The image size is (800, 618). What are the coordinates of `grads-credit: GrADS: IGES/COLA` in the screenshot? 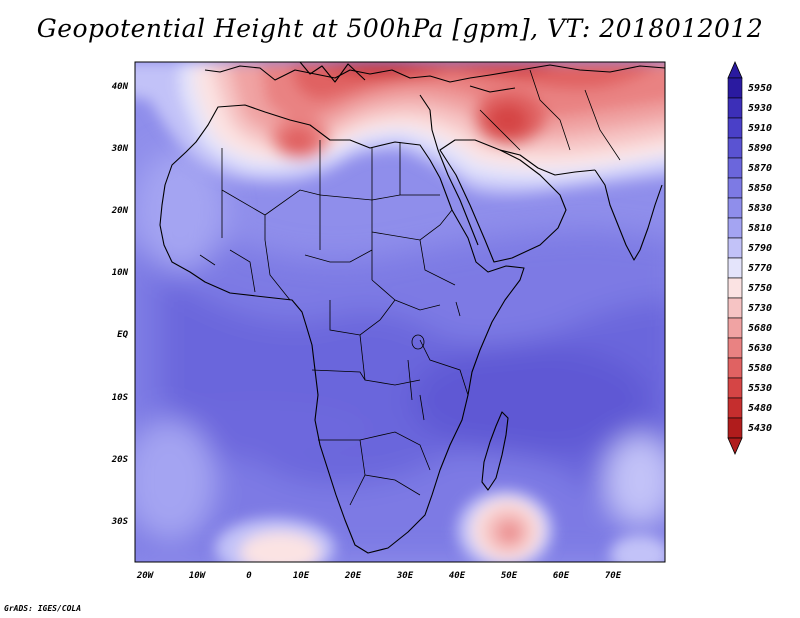 It's located at (43, 608).